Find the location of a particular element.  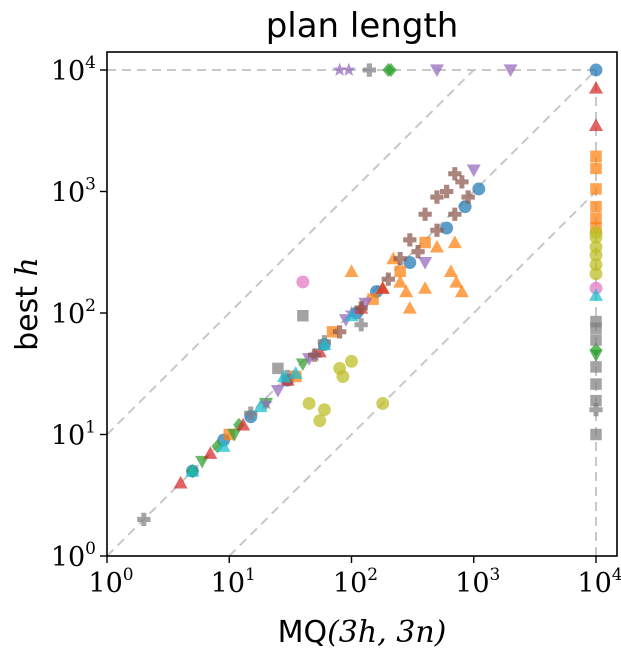

y-axis-label-math: h is located at coordinates (27, 266).